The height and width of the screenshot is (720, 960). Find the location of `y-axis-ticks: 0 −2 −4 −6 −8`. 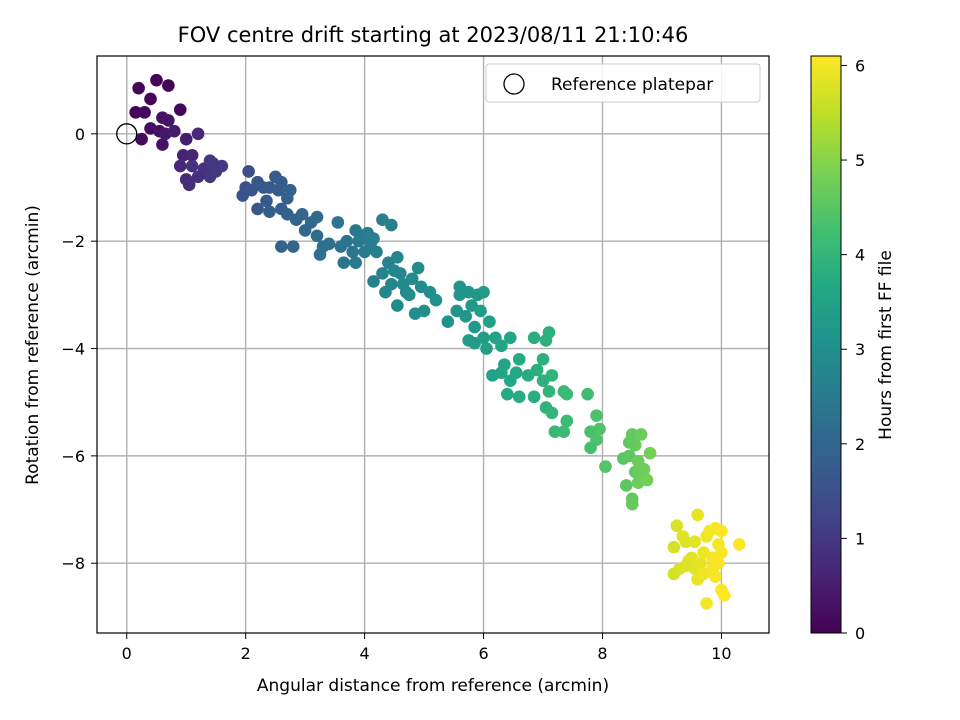

y-axis-ticks: 0 −2 −4 −6 −8 is located at coordinates (79, 349).